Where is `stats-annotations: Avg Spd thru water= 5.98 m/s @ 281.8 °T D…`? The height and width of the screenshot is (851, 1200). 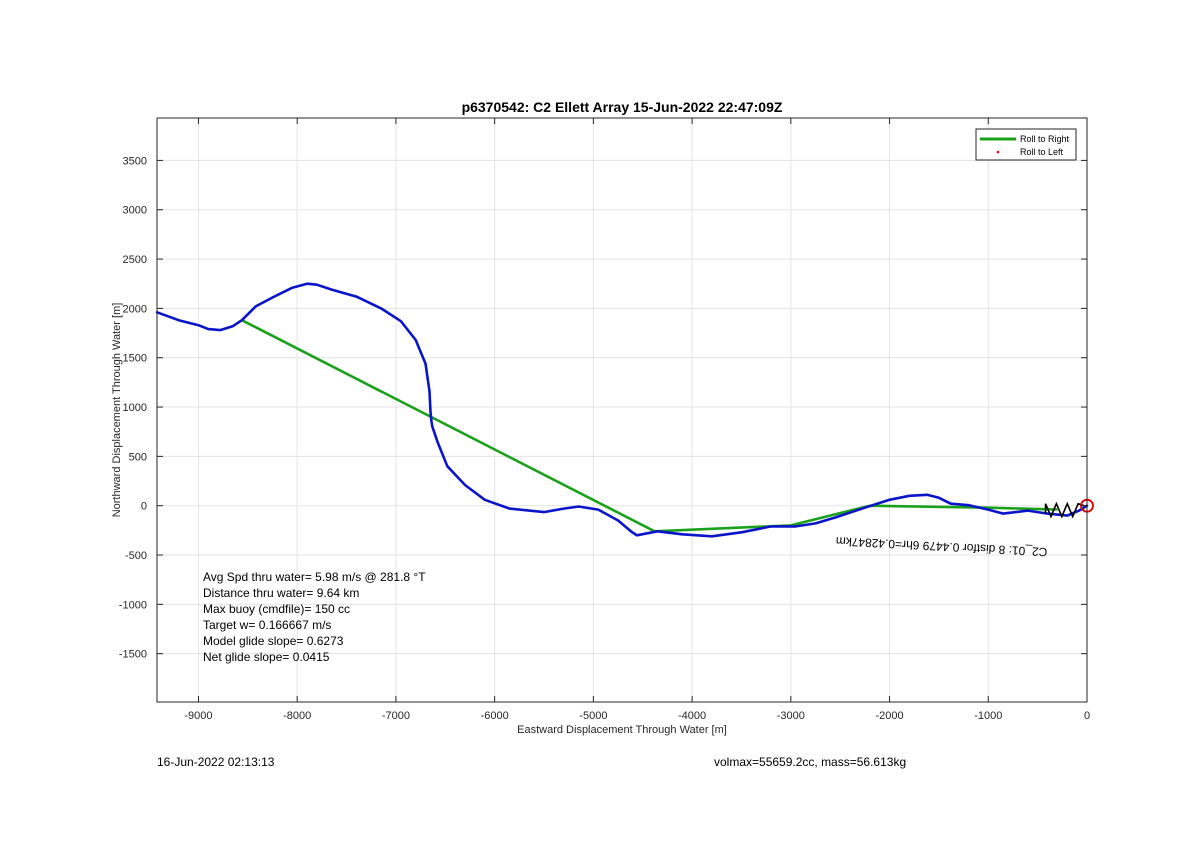 stats-annotations: Avg Spd thru water= 5.98 m/s @ 281.8 °T D… is located at coordinates (314, 617).